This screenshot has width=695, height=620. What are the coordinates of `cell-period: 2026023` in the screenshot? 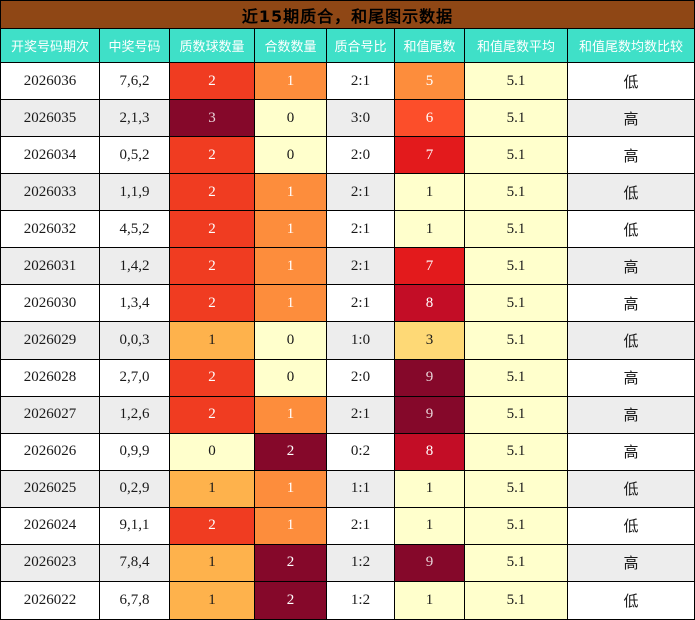 It's located at (50, 563).